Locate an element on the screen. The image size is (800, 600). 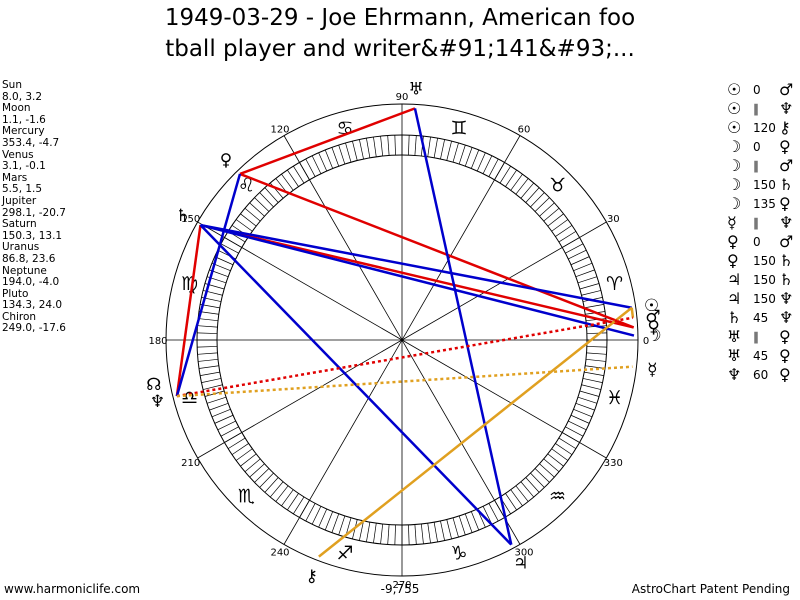
aspect-planet-2-icon: ♄ is located at coordinates (786, 260).